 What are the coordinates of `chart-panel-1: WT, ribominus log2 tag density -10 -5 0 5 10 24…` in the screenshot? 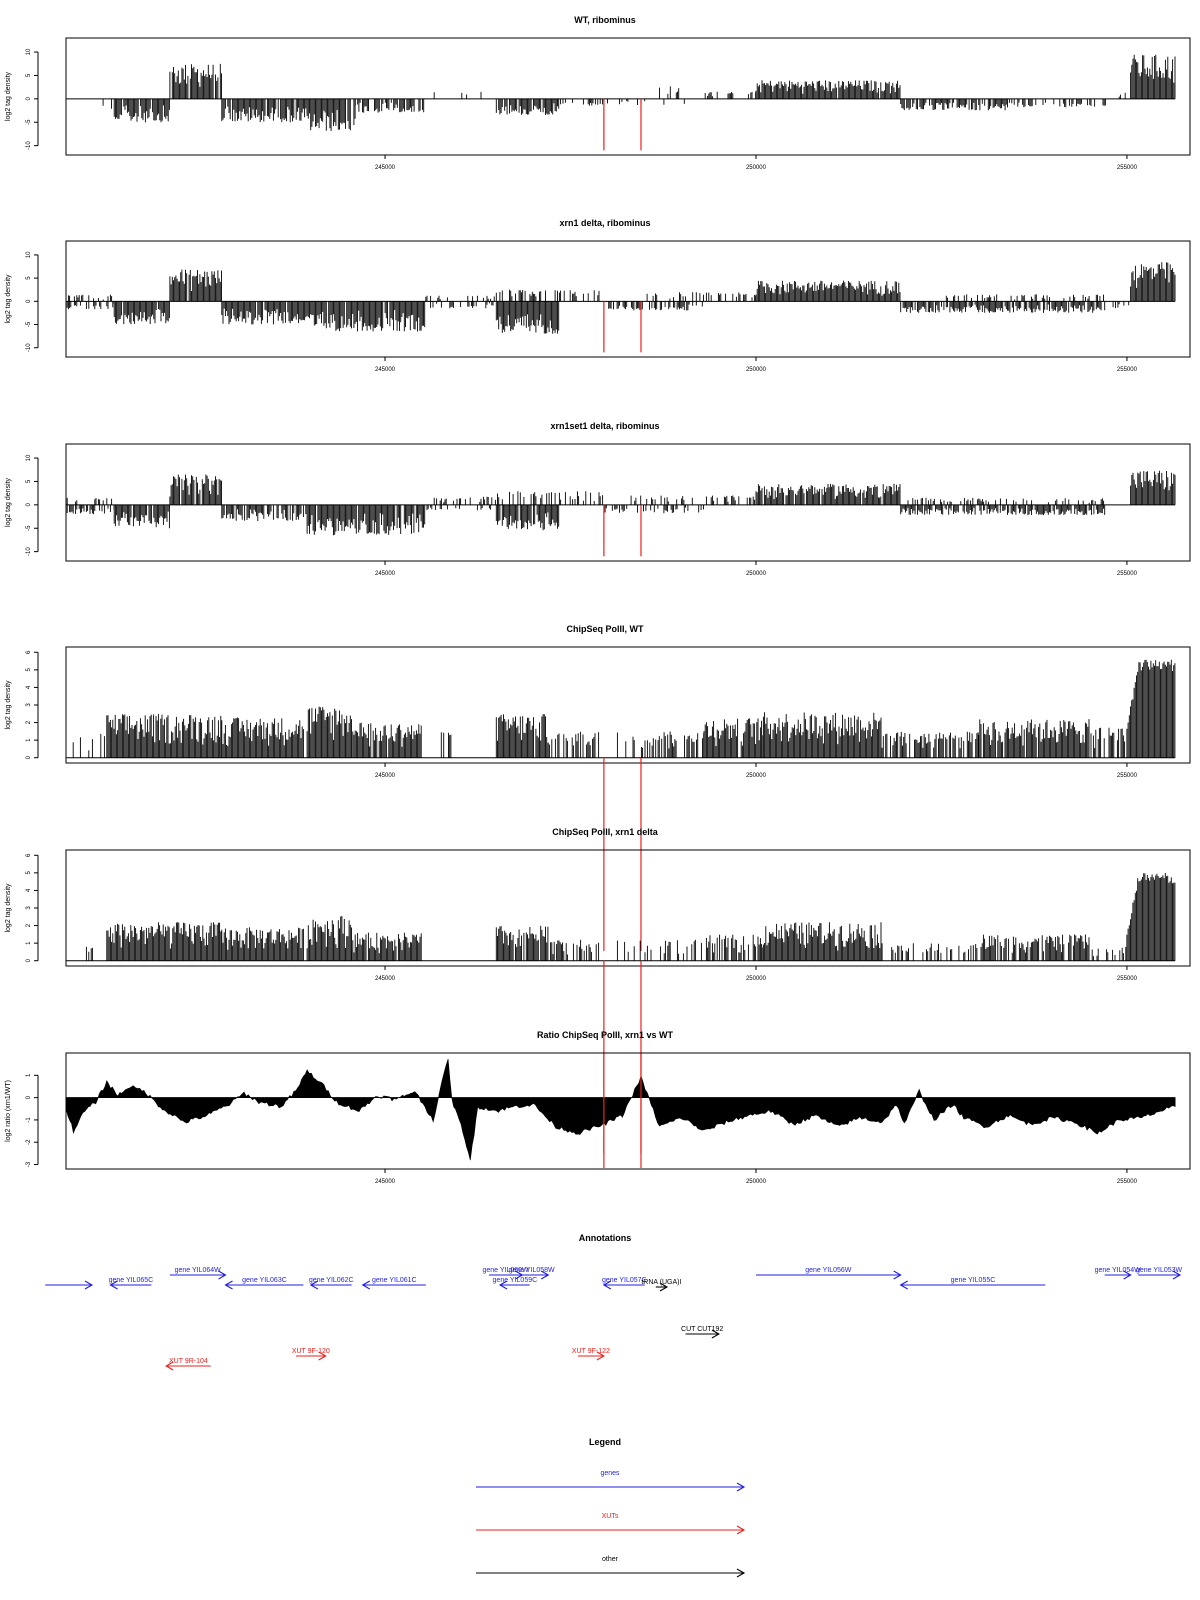 It's located at (598, 93).